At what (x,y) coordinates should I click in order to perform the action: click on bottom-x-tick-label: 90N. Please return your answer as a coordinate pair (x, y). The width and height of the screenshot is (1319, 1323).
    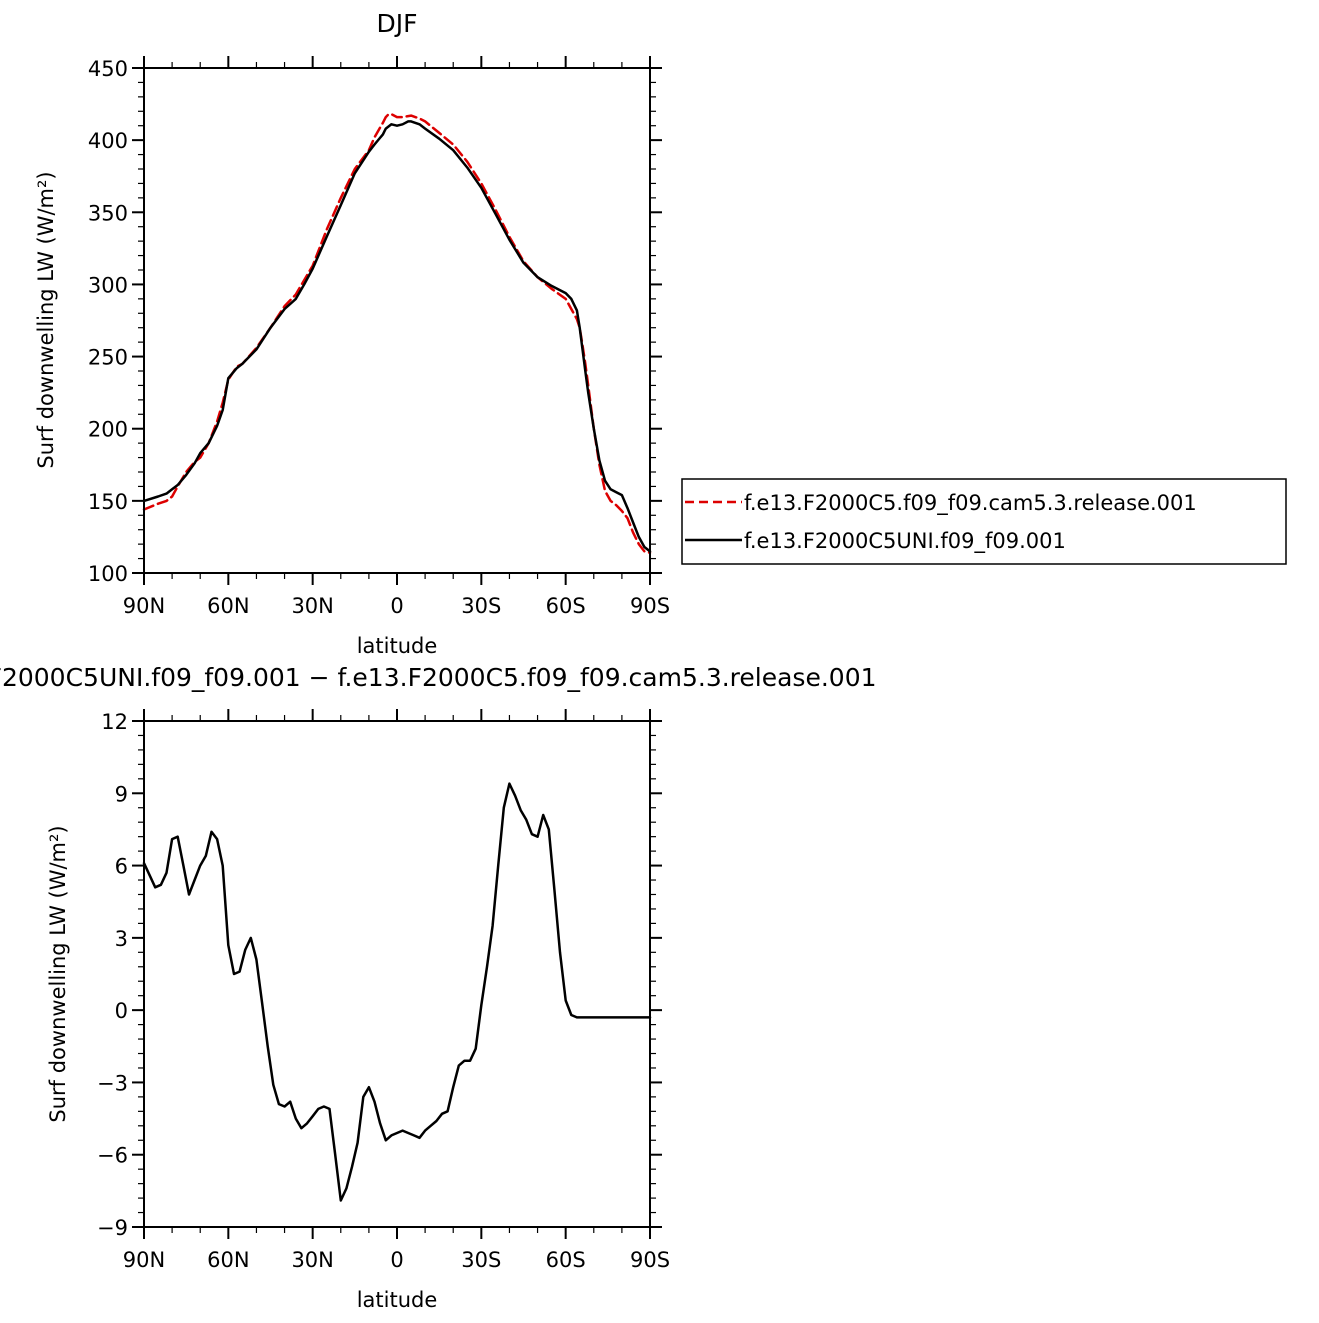
    Looking at the image, I should click on (144, 1260).